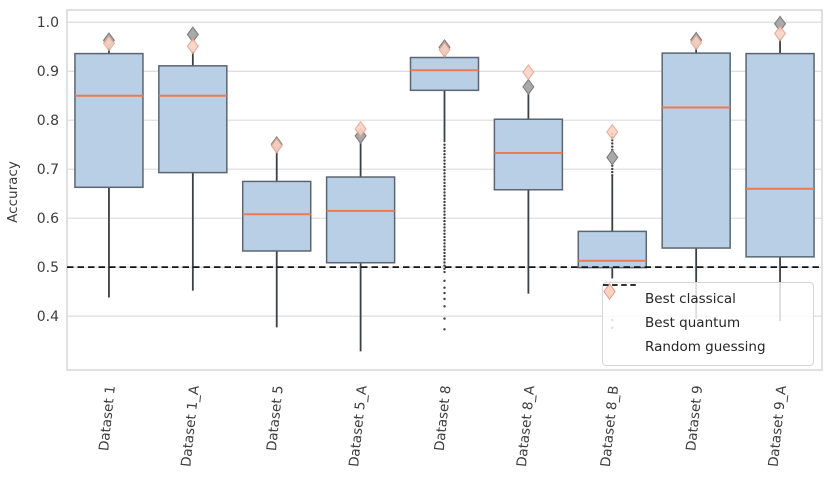 This screenshot has height=493, width=830. I want to click on y-tick-label: 0.5, so click(48, 268).